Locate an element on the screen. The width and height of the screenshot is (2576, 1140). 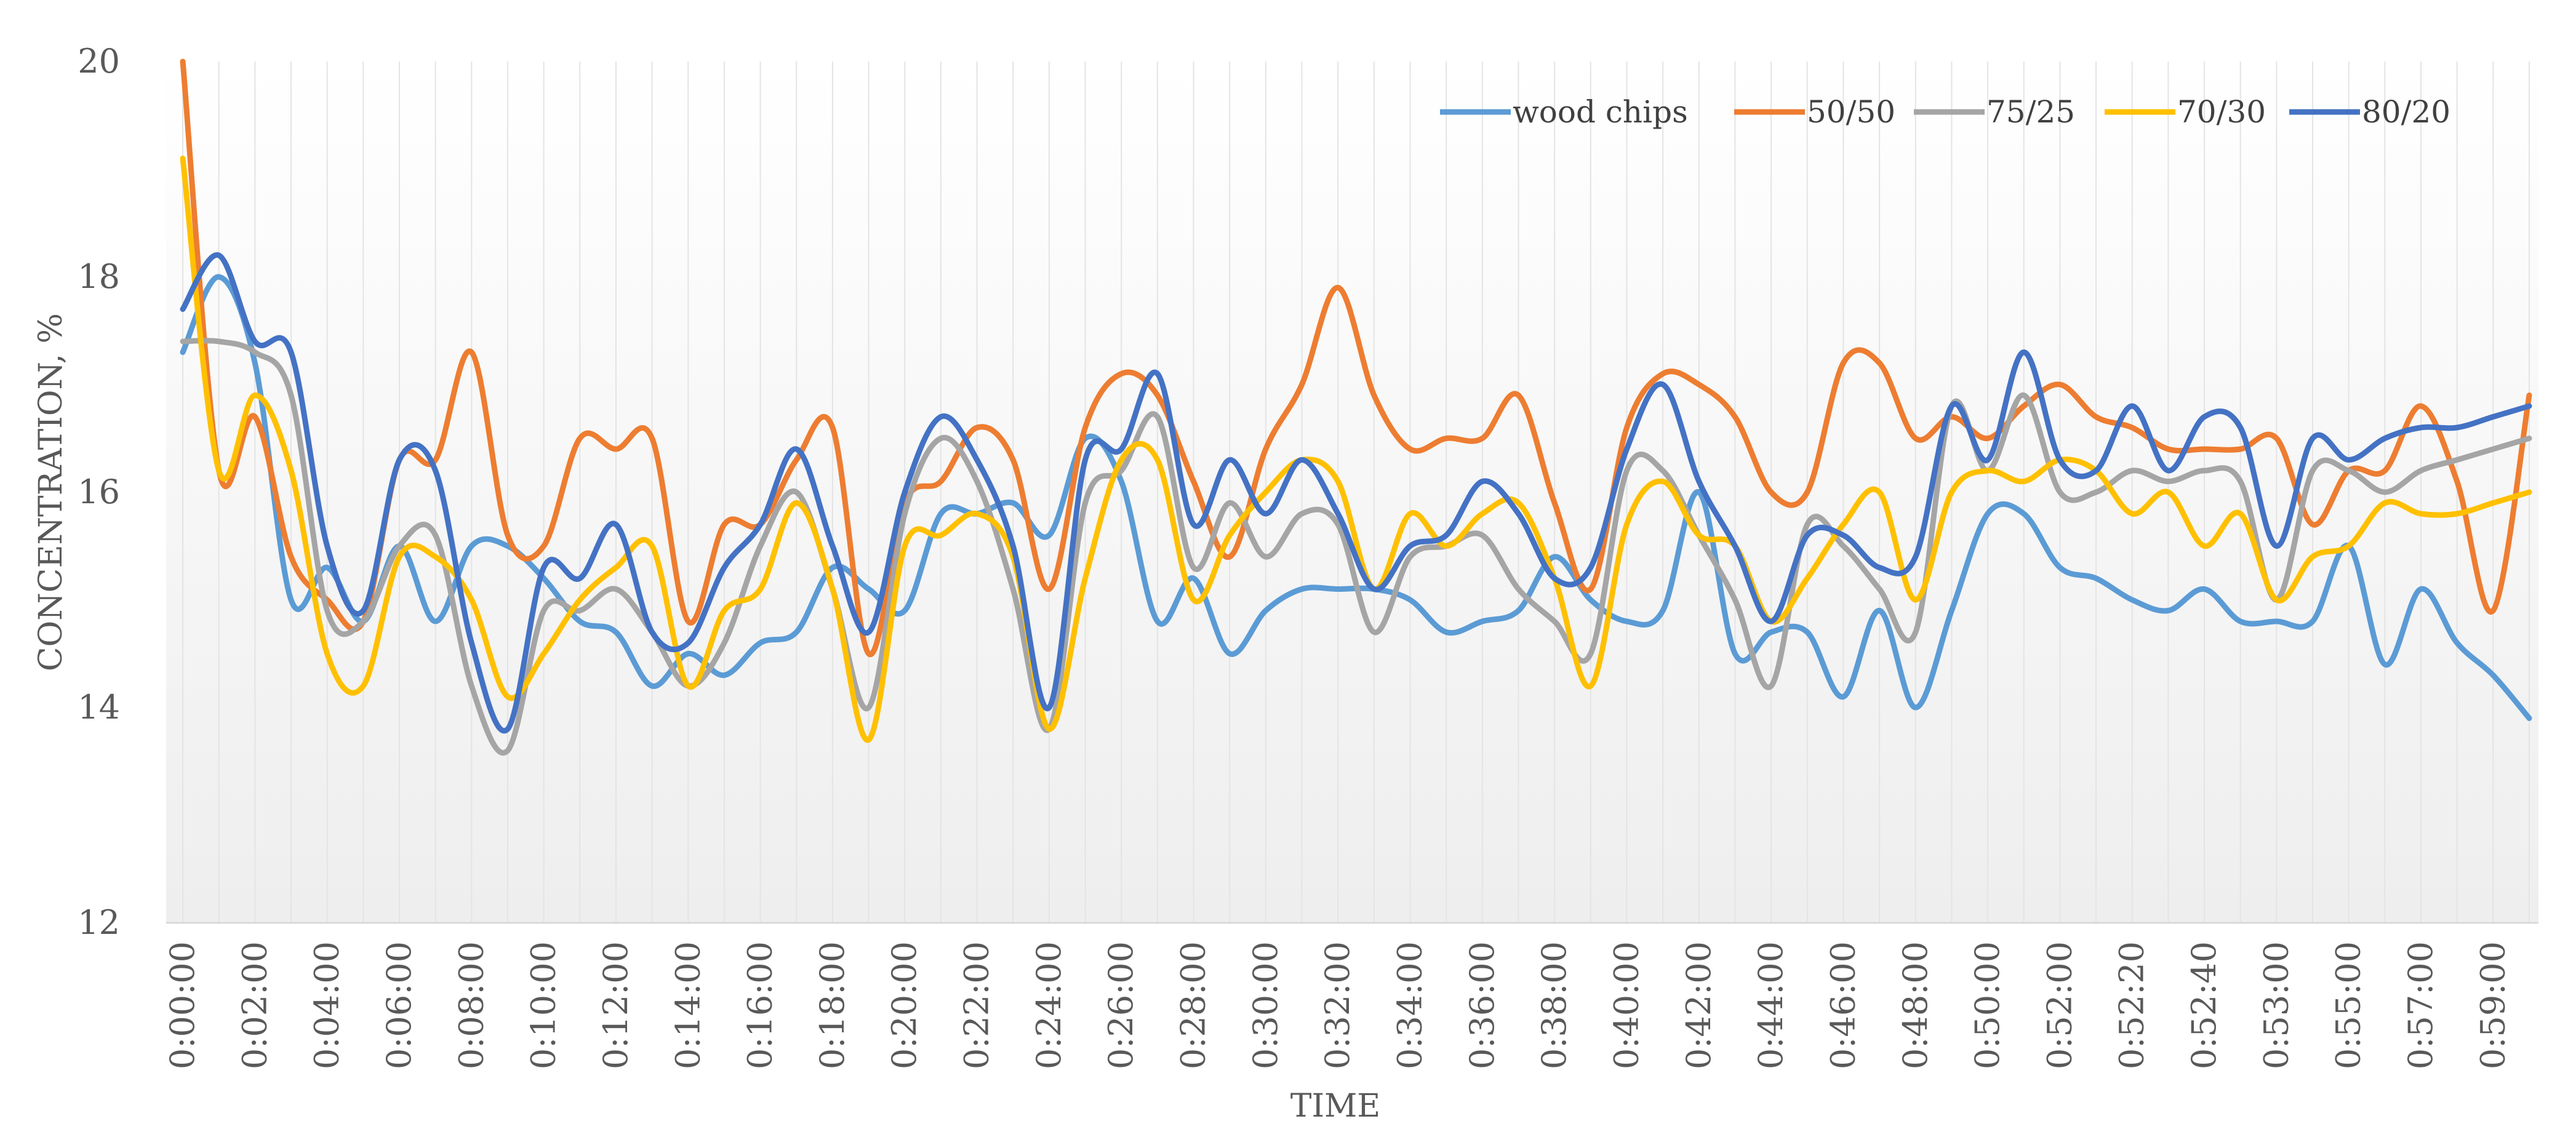
x-tick-label: 0:34:00 is located at coordinates (1409, 1005).